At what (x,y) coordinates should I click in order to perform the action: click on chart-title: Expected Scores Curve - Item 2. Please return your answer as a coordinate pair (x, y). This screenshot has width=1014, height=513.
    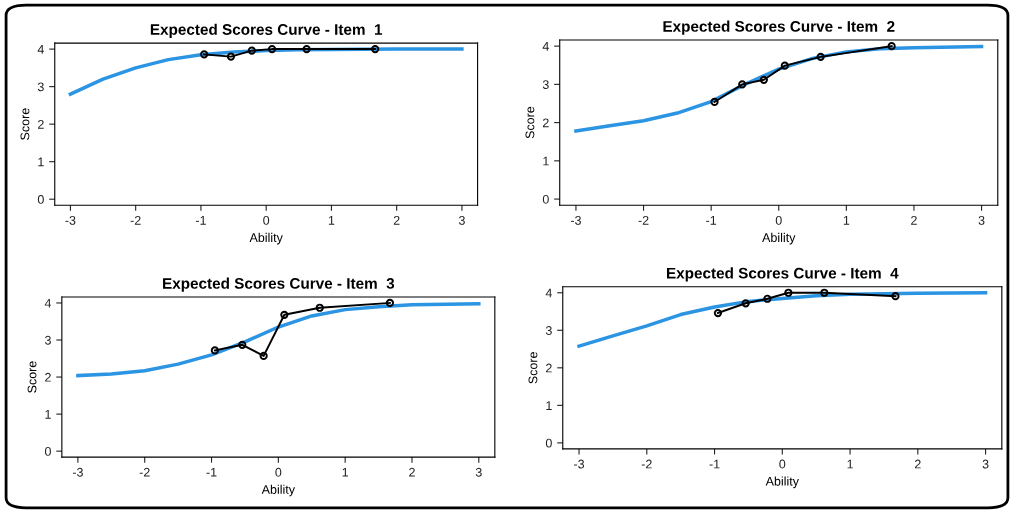
    Looking at the image, I should click on (779, 27).